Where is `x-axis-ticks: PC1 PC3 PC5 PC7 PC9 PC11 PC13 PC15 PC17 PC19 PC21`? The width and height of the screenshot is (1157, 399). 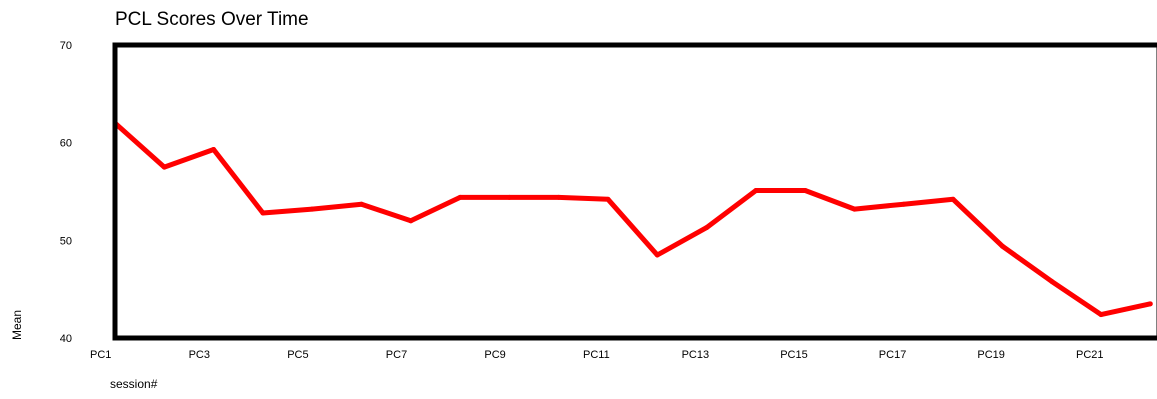 x-axis-ticks: PC1 PC3 PC5 PC7 PC9 PC11 PC13 PC15 PC17 PC19 PC21 is located at coordinates (597, 355).